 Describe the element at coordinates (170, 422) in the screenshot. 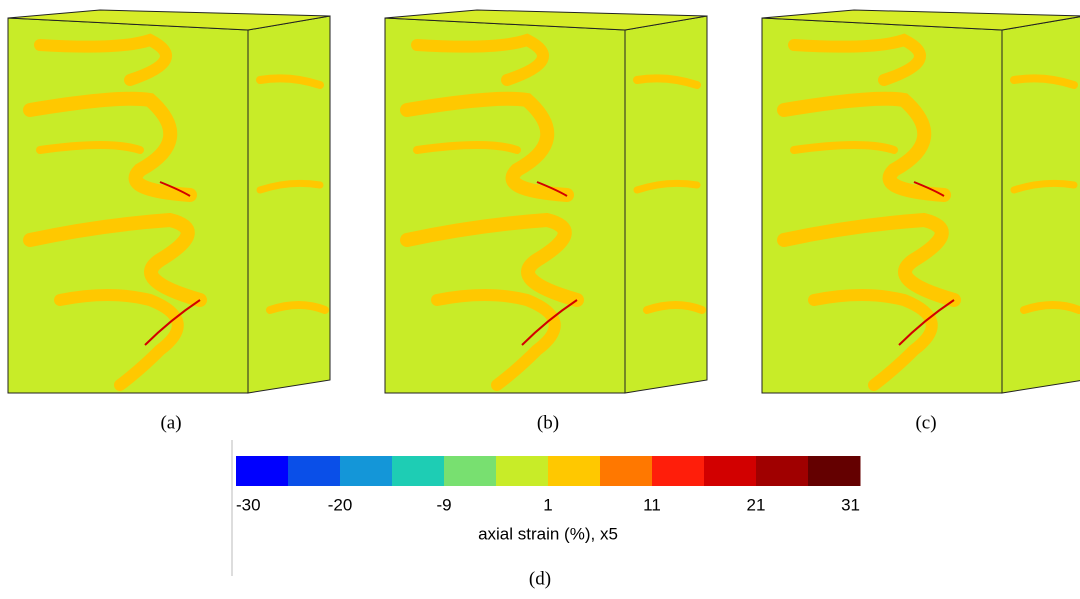

I see `panel-label: (a)` at that location.